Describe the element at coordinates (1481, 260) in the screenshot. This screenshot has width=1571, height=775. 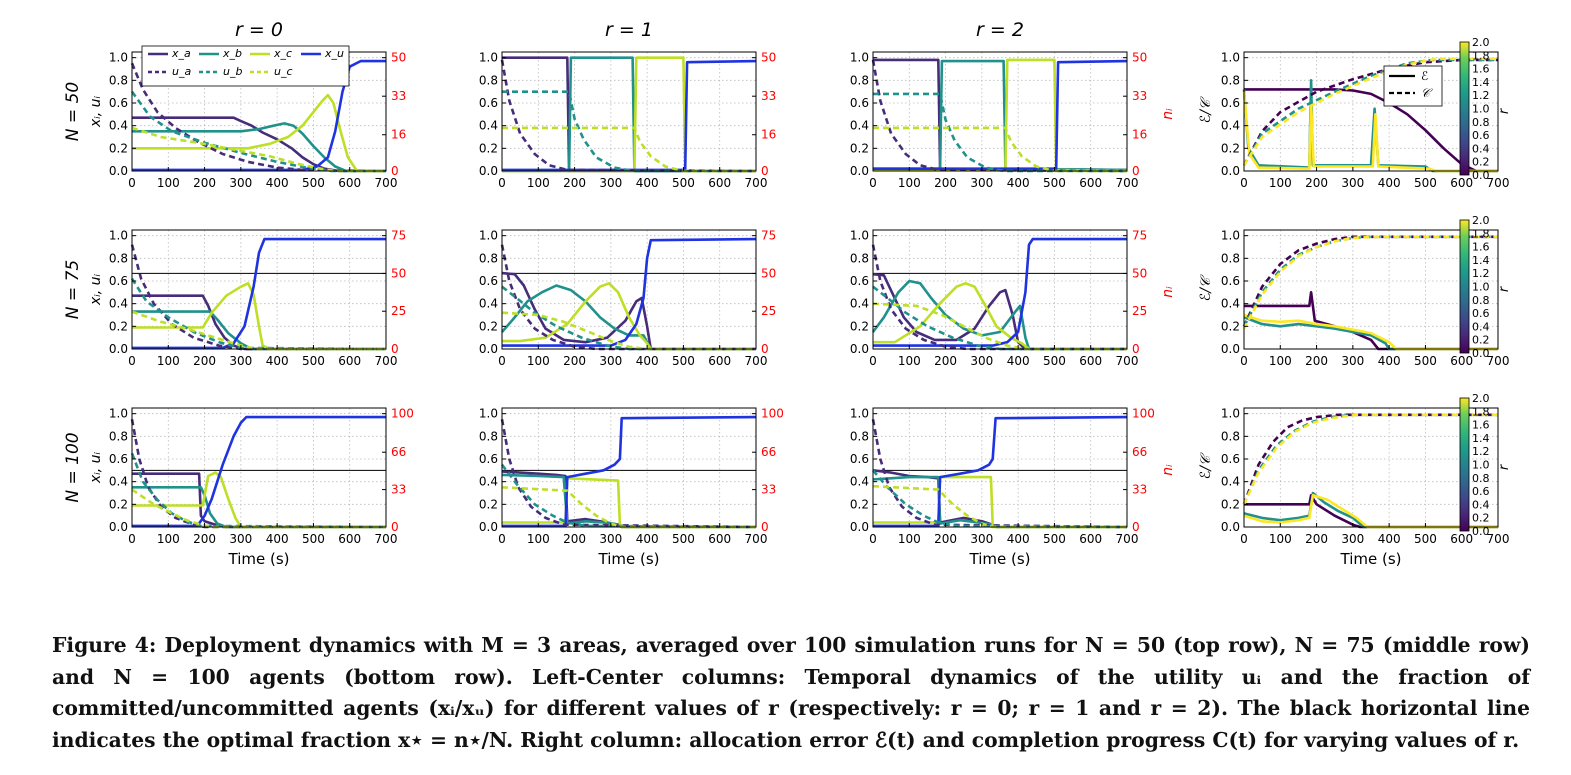
I see `colorbar-tick-label: 1.4` at that location.